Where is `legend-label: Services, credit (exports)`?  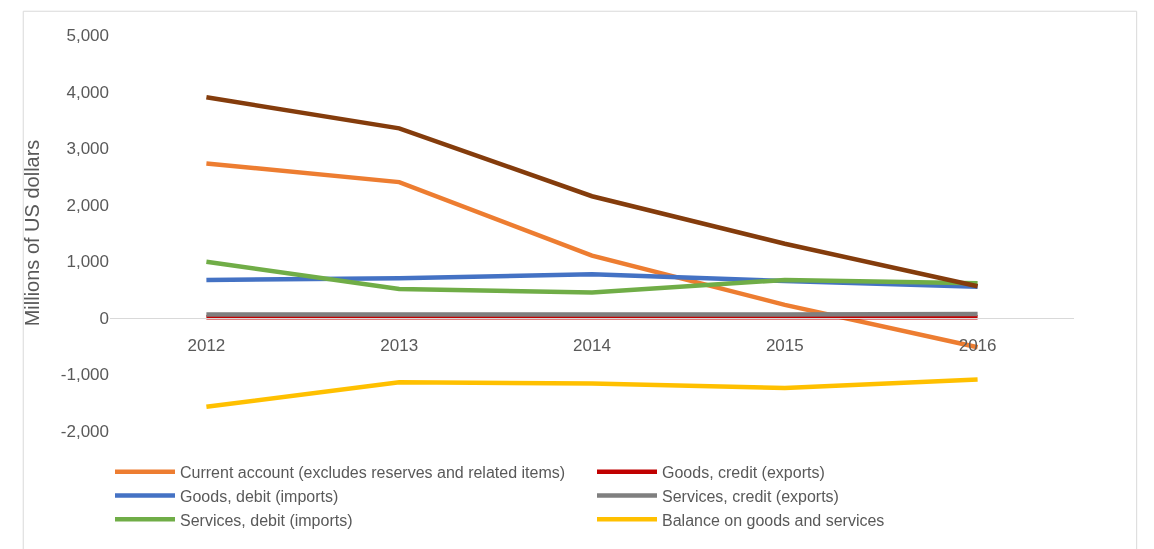 legend-label: Services, credit (exports) is located at coordinates (750, 496).